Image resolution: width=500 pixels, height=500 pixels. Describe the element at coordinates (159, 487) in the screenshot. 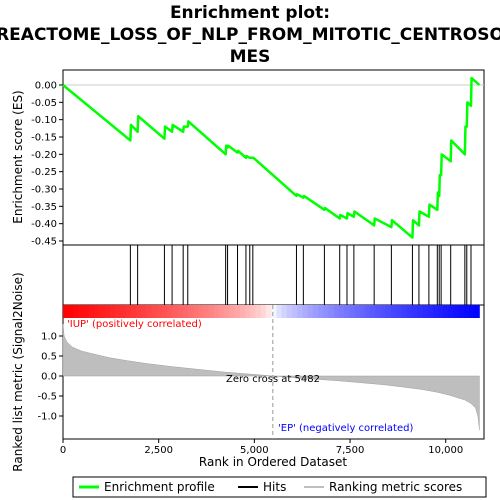

I see `legend-label-profile: Enrichment profile` at that location.